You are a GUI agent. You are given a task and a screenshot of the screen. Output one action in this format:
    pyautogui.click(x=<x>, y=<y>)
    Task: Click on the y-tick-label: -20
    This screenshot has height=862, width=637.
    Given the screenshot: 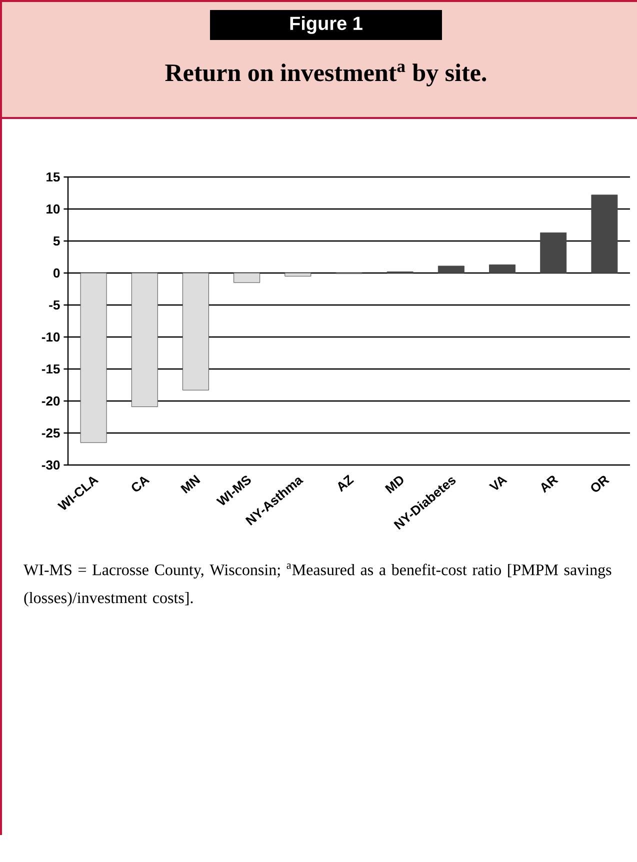 What is the action you would take?
    pyautogui.click(x=51, y=401)
    